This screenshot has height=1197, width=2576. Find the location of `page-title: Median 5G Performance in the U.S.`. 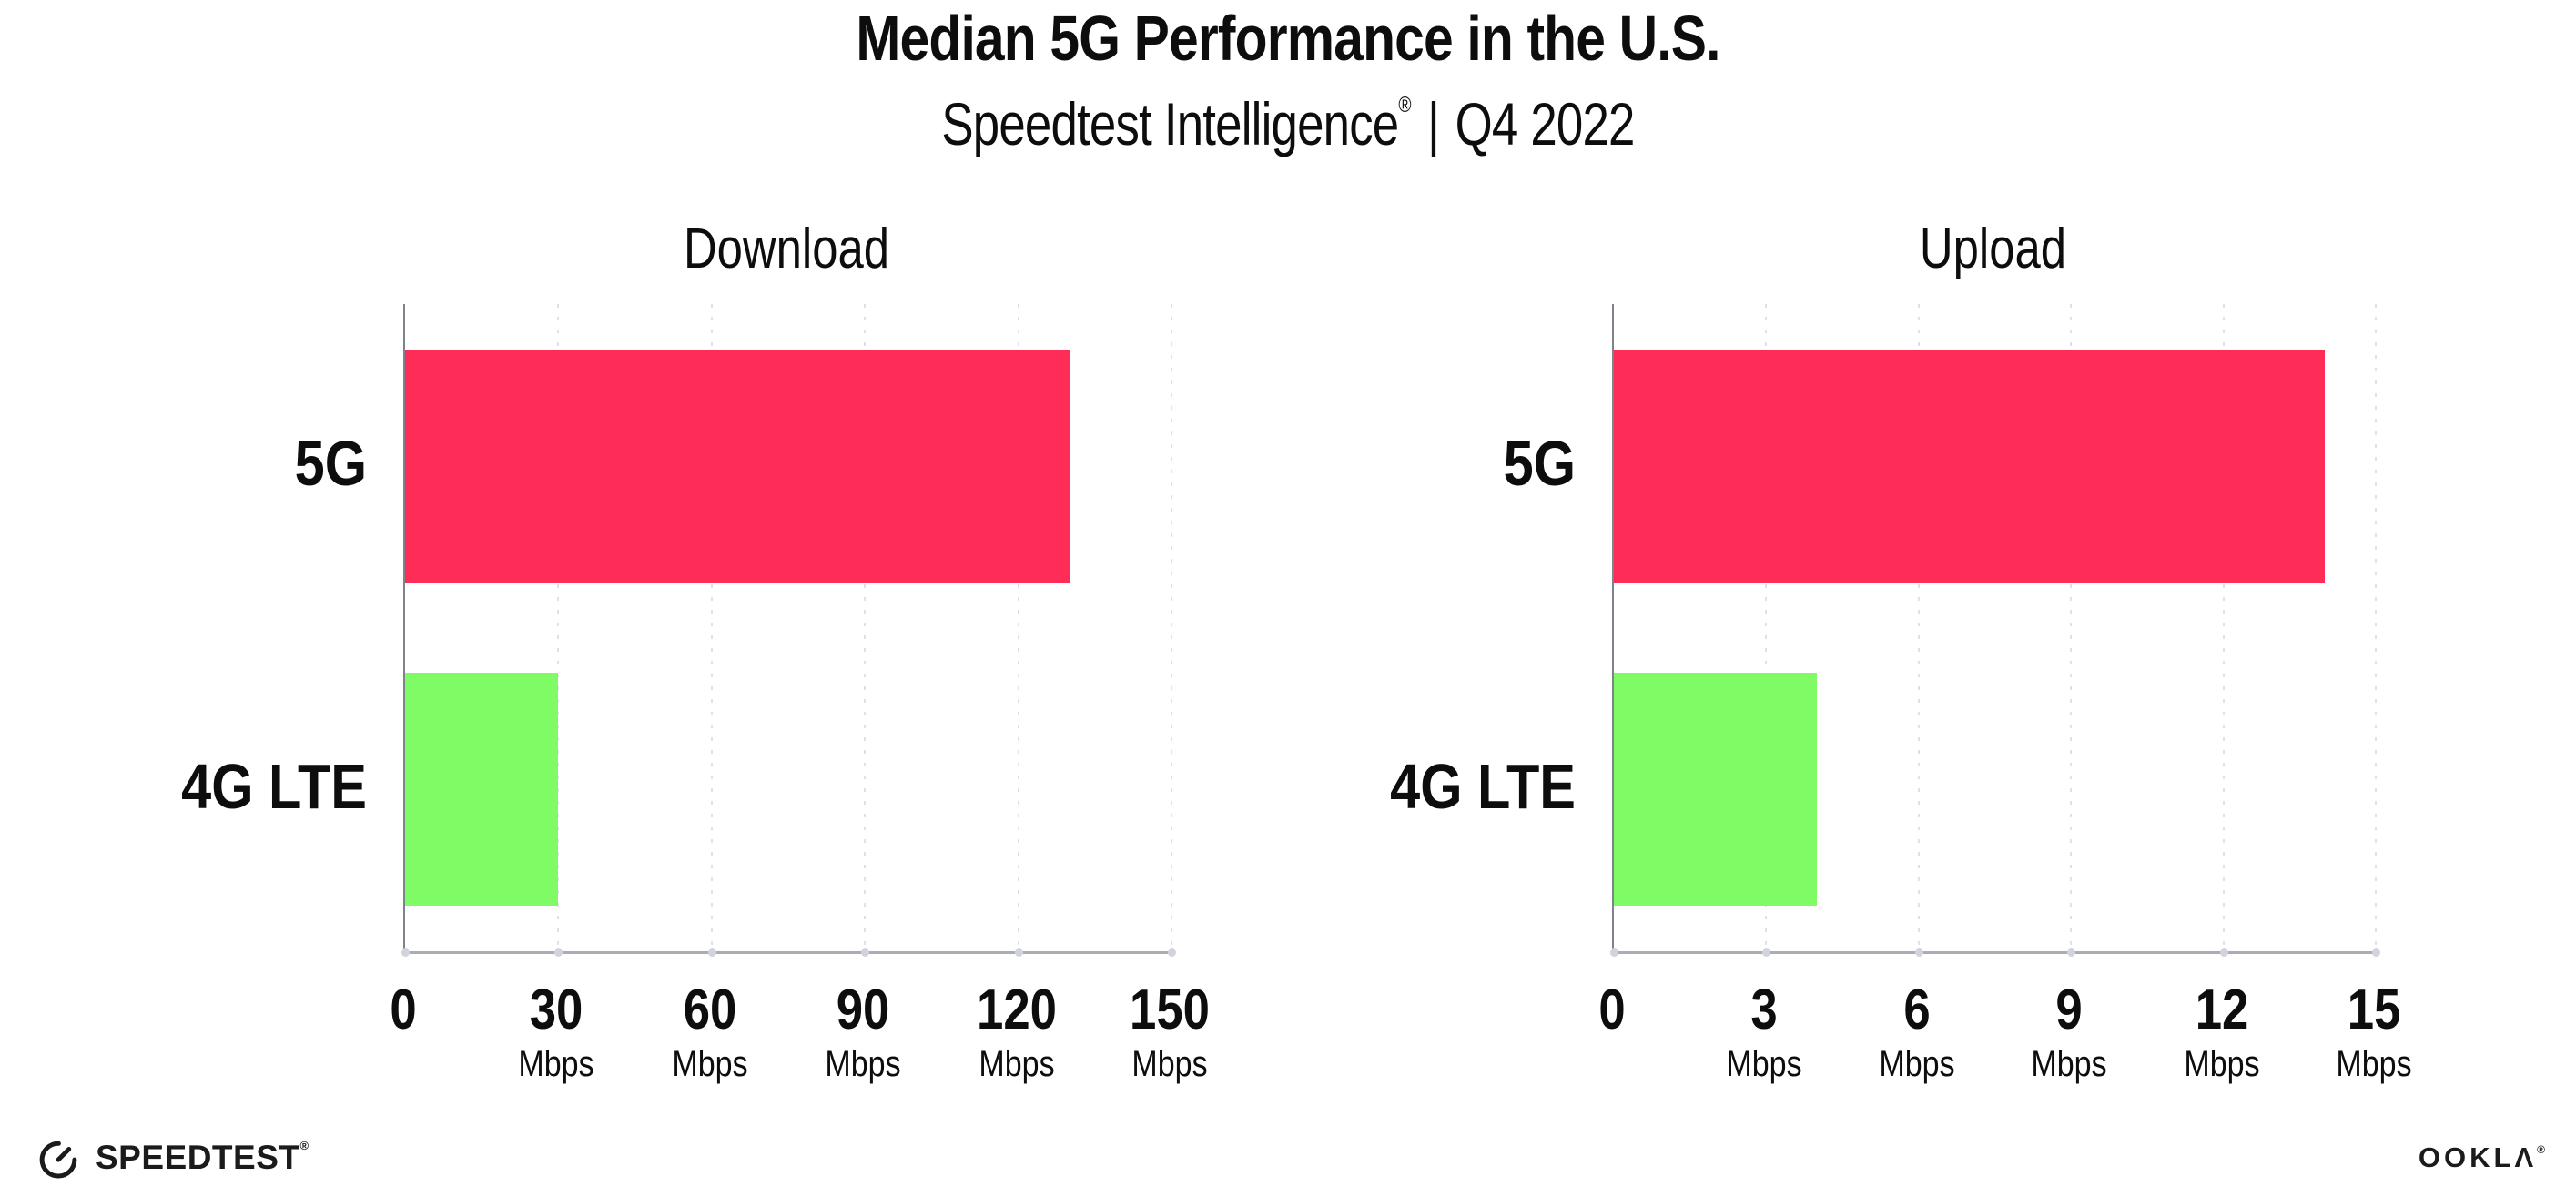

page-title: Median 5G Performance in the U.S. is located at coordinates (1288, 38).